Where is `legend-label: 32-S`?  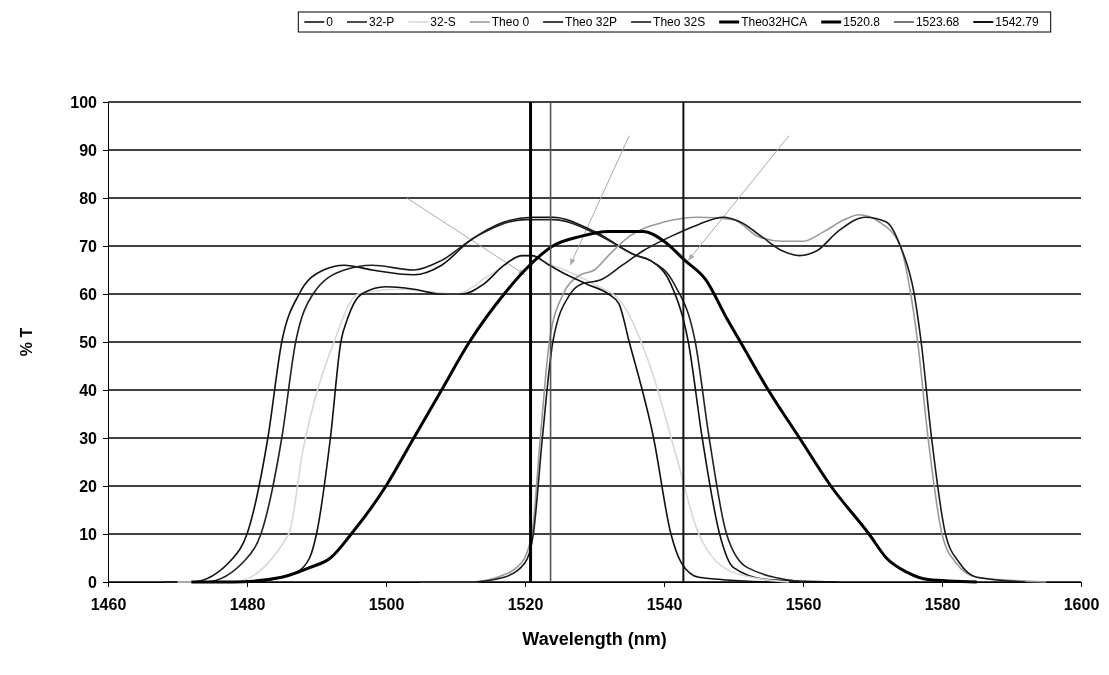 legend-label: 32-S is located at coordinates (443, 22).